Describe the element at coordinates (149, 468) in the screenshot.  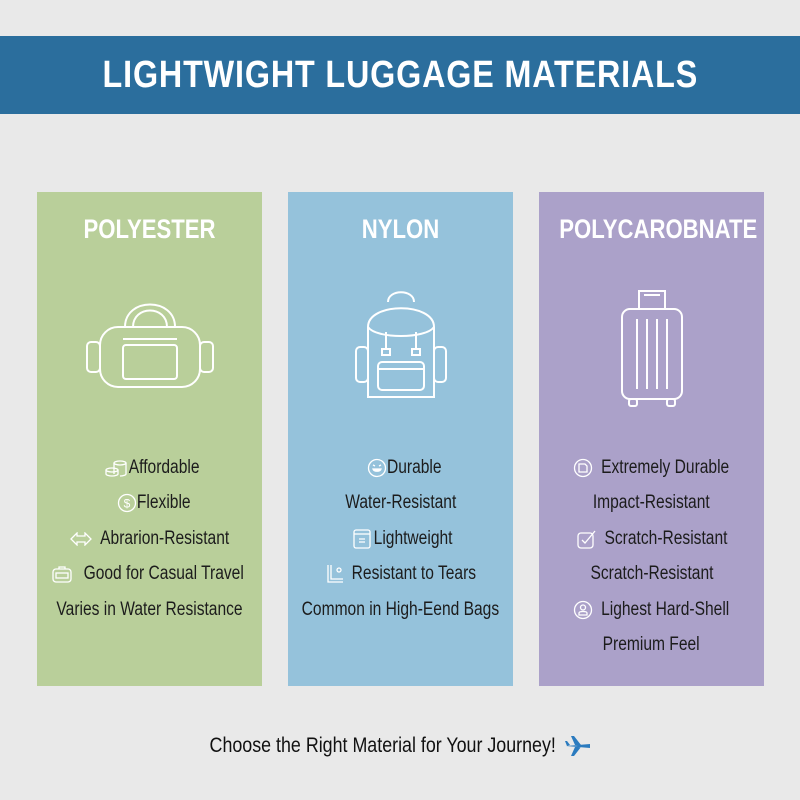
I see `feature-item: Affordable` at that location.